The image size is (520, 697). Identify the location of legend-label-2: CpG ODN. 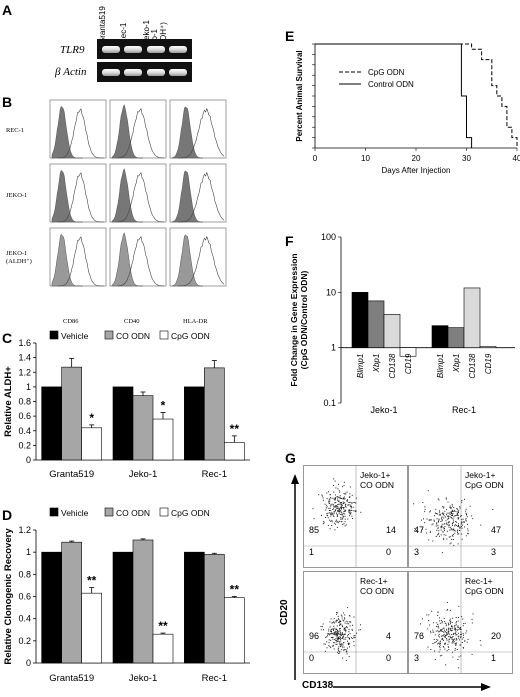
(190, 336).